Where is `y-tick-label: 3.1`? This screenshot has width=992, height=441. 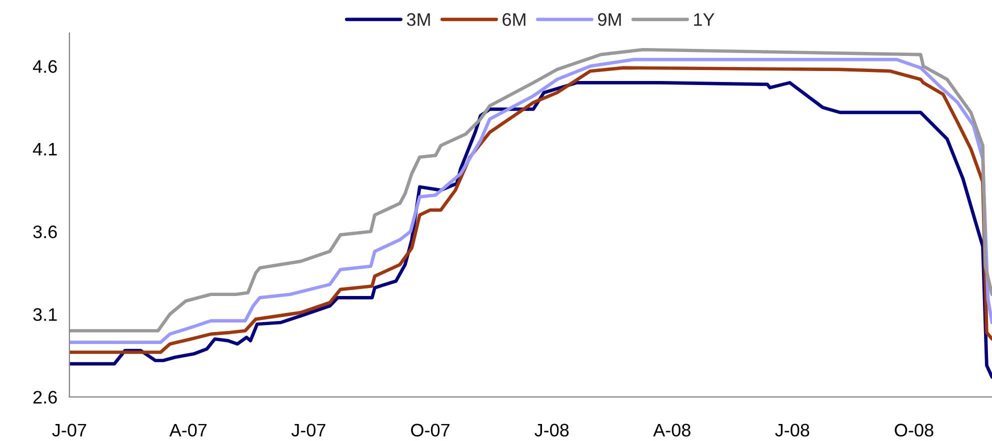 y-tick-label: 3.1 is located at coordinates (45, 314).